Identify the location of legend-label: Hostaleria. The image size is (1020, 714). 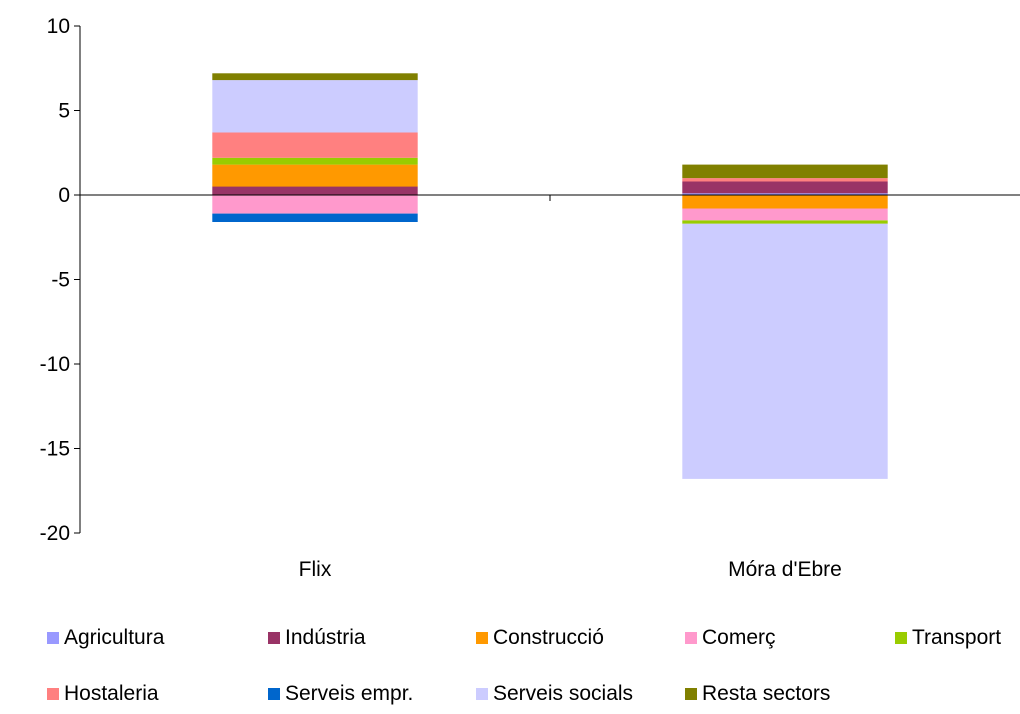
(111, 693).